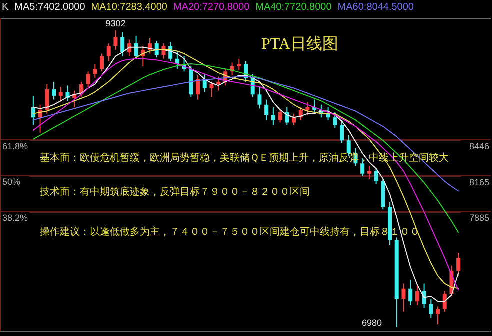 The image size is (492, 336). What do you see at coordinates (300, 44) in the screenshot?
I see `text: PTA日线图` at bounding box center [300, 44].